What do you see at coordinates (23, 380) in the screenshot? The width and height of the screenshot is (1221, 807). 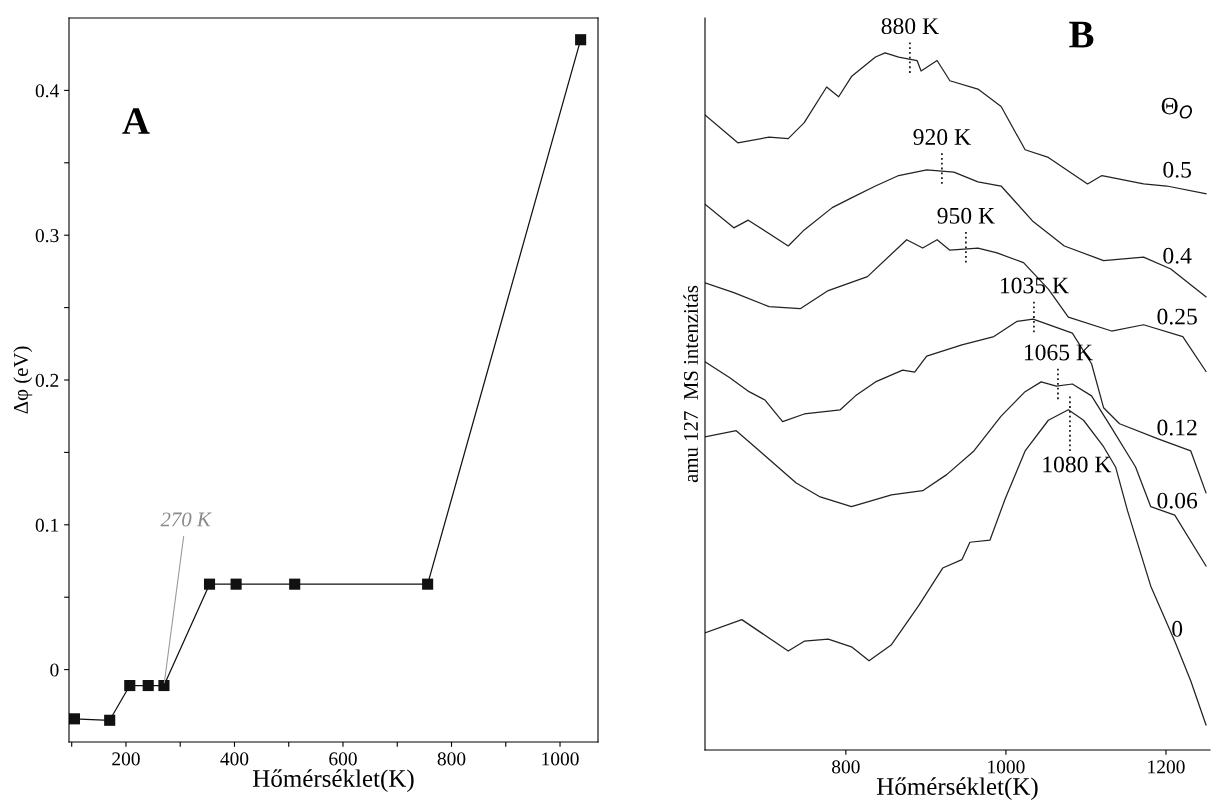 I see `y-axis-title: Δφ (eV)` at bounding box center [23, 380].